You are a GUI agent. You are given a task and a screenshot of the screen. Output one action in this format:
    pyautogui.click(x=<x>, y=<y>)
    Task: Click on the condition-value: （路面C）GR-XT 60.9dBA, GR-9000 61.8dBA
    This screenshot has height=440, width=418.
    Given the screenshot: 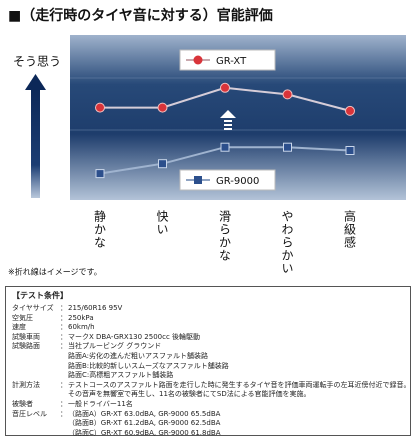 What is the action you would take?
    pyautogui.click(x=144, y=432)
    